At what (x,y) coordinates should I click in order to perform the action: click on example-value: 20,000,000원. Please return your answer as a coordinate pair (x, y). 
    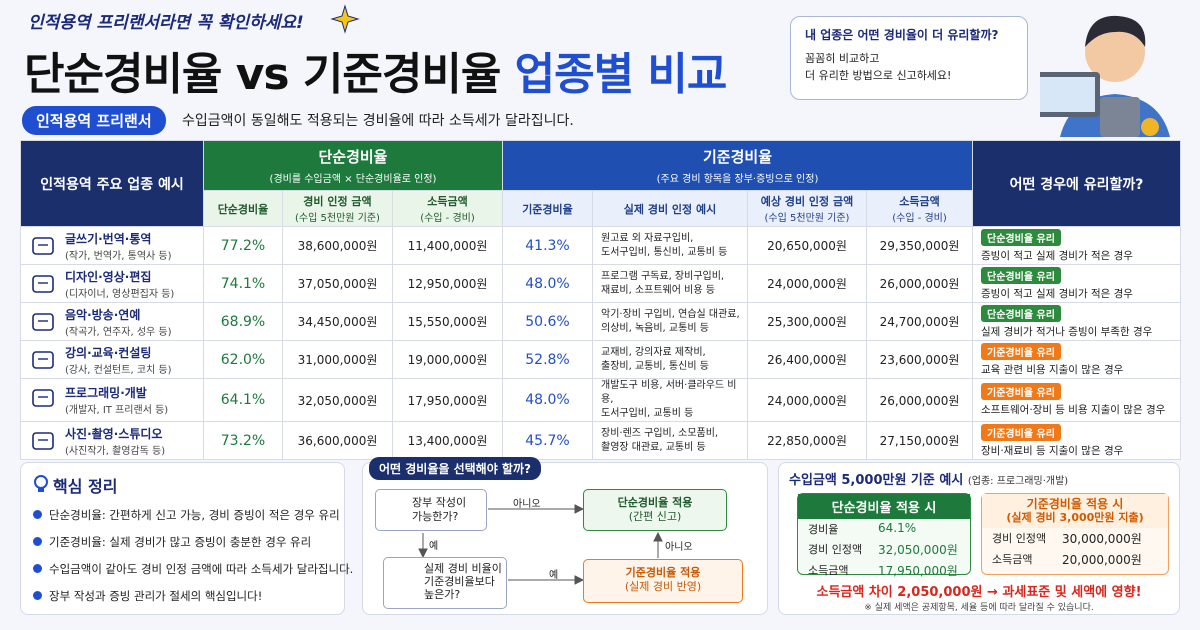
    Looking at the image, I should click on (1102, 560).